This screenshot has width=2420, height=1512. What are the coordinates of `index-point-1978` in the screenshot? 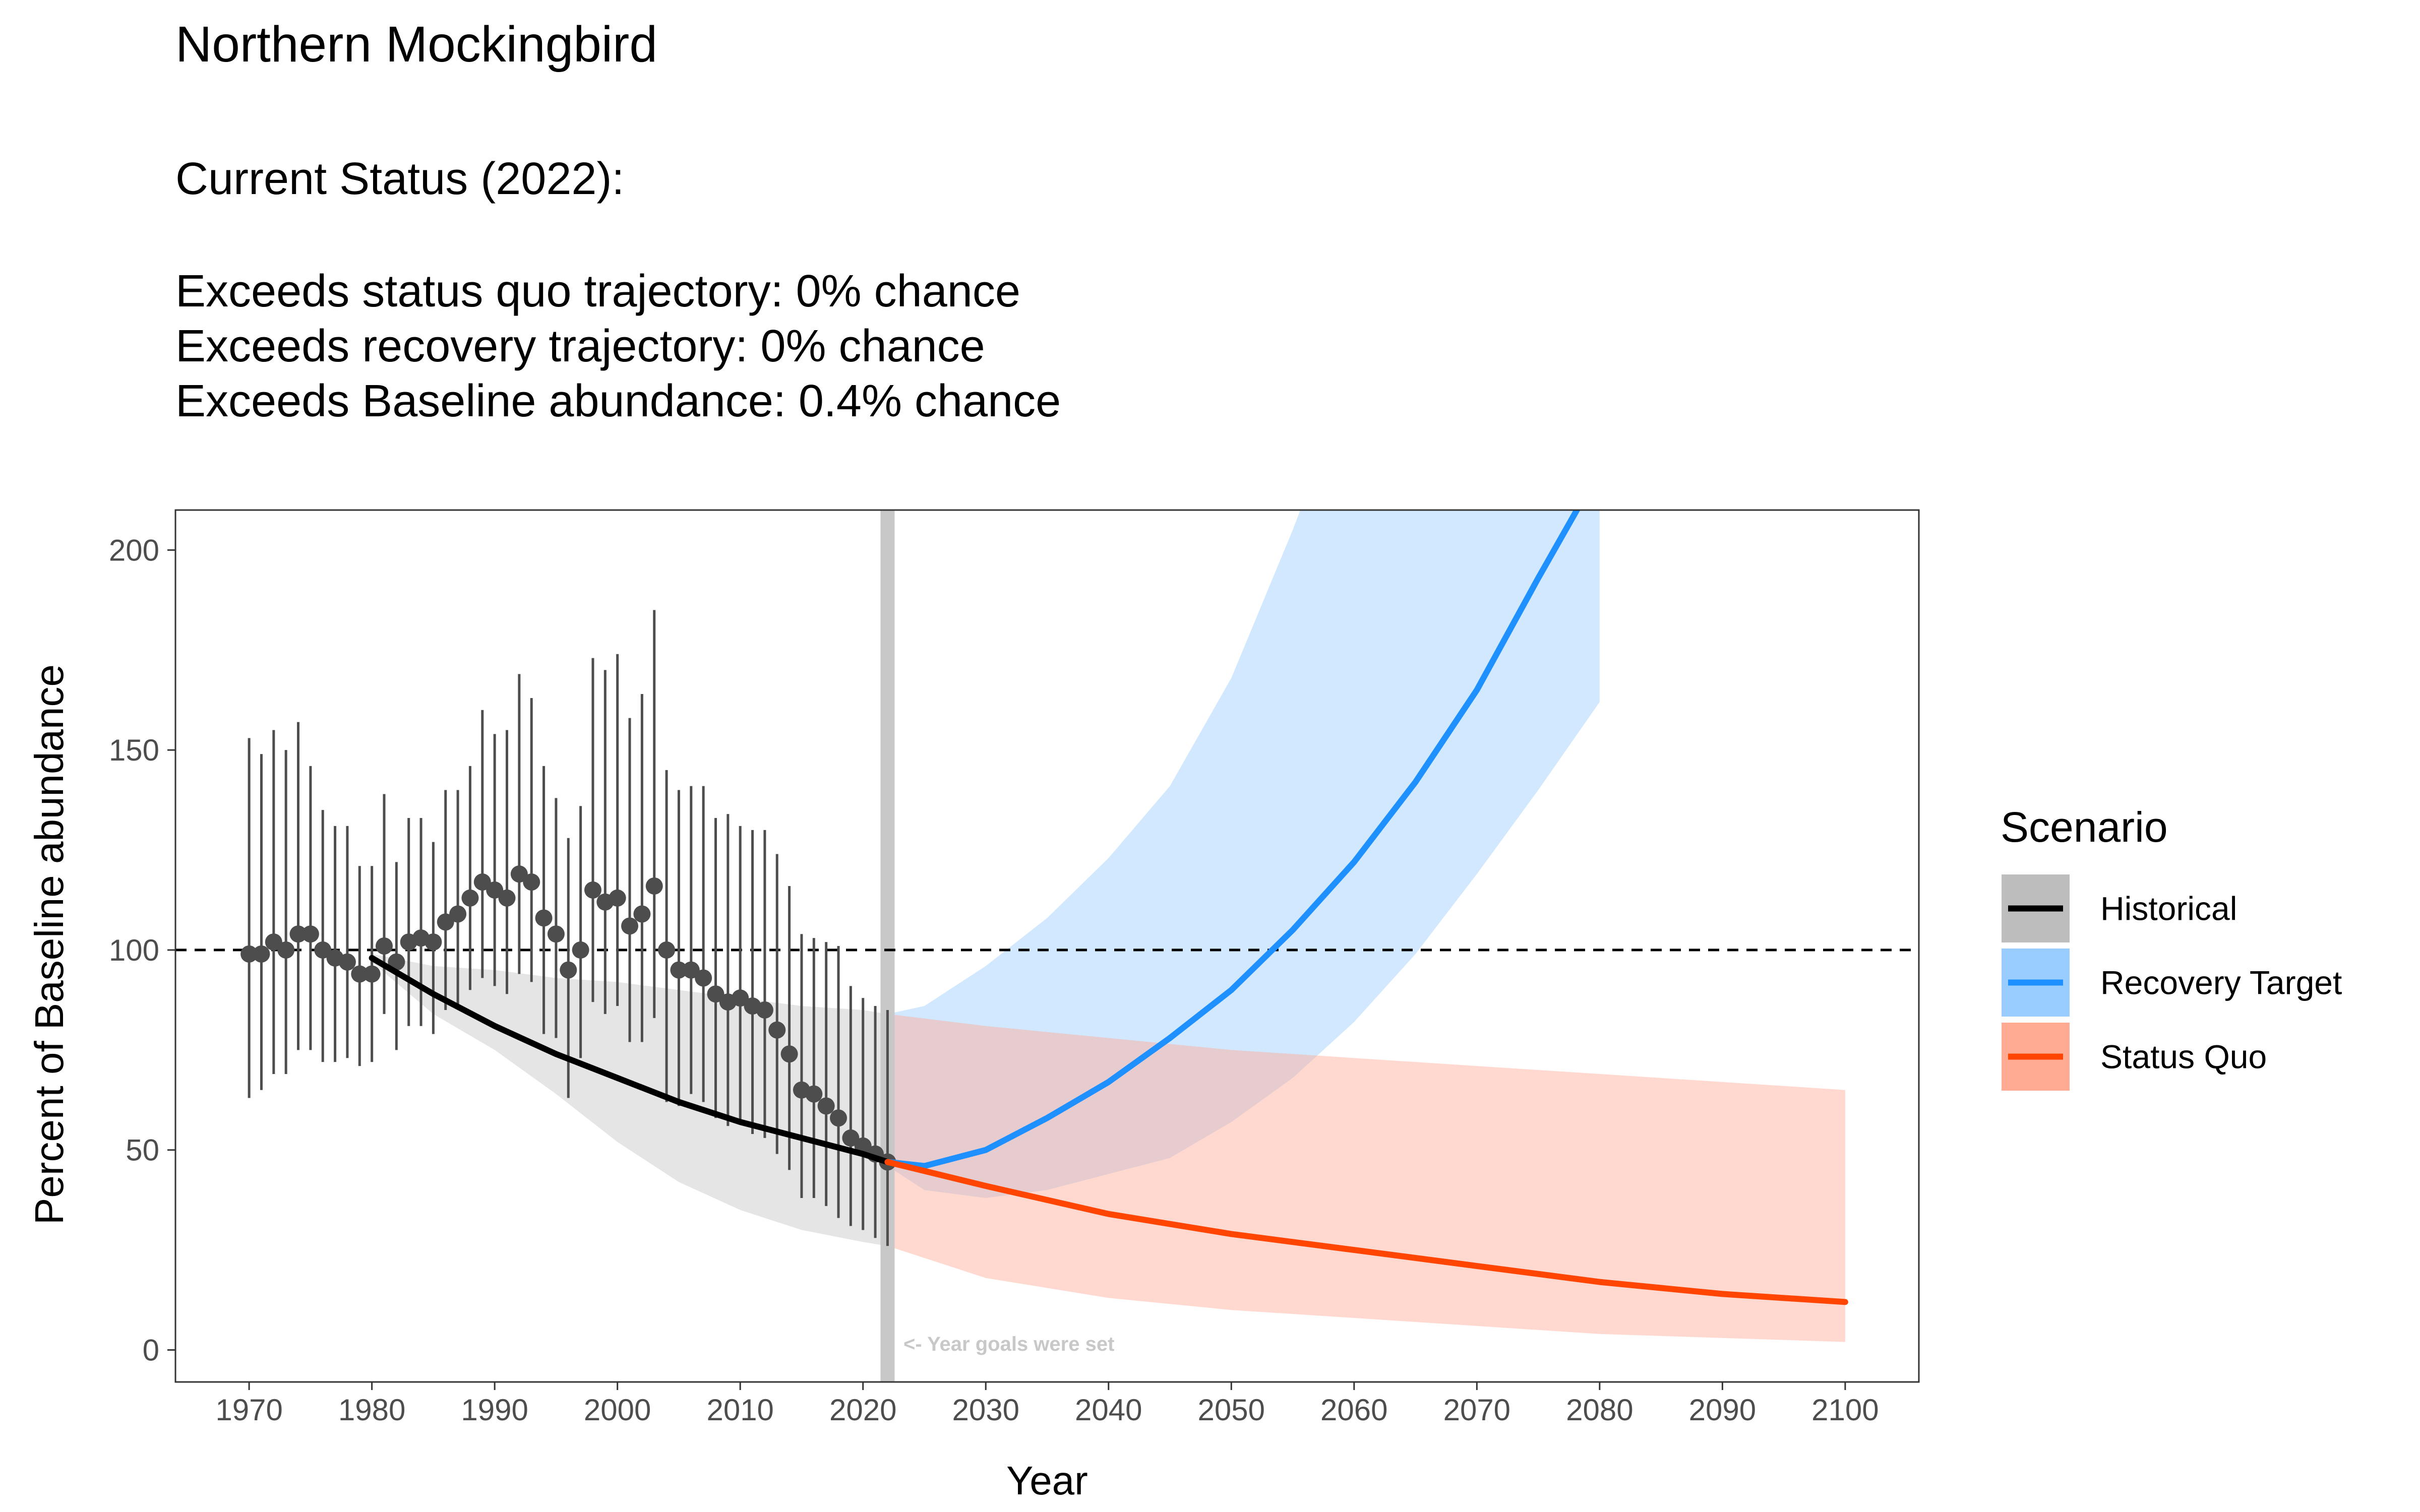 It's located at (347, 962).